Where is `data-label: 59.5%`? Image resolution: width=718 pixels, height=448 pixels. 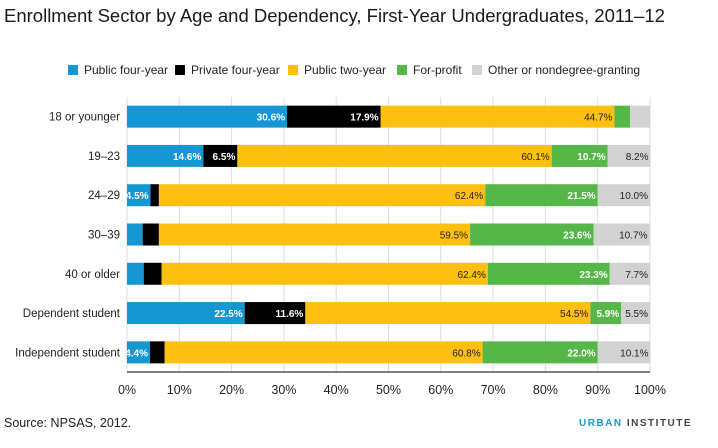
data-label: 59.5% is located at coordinates (454, 236).